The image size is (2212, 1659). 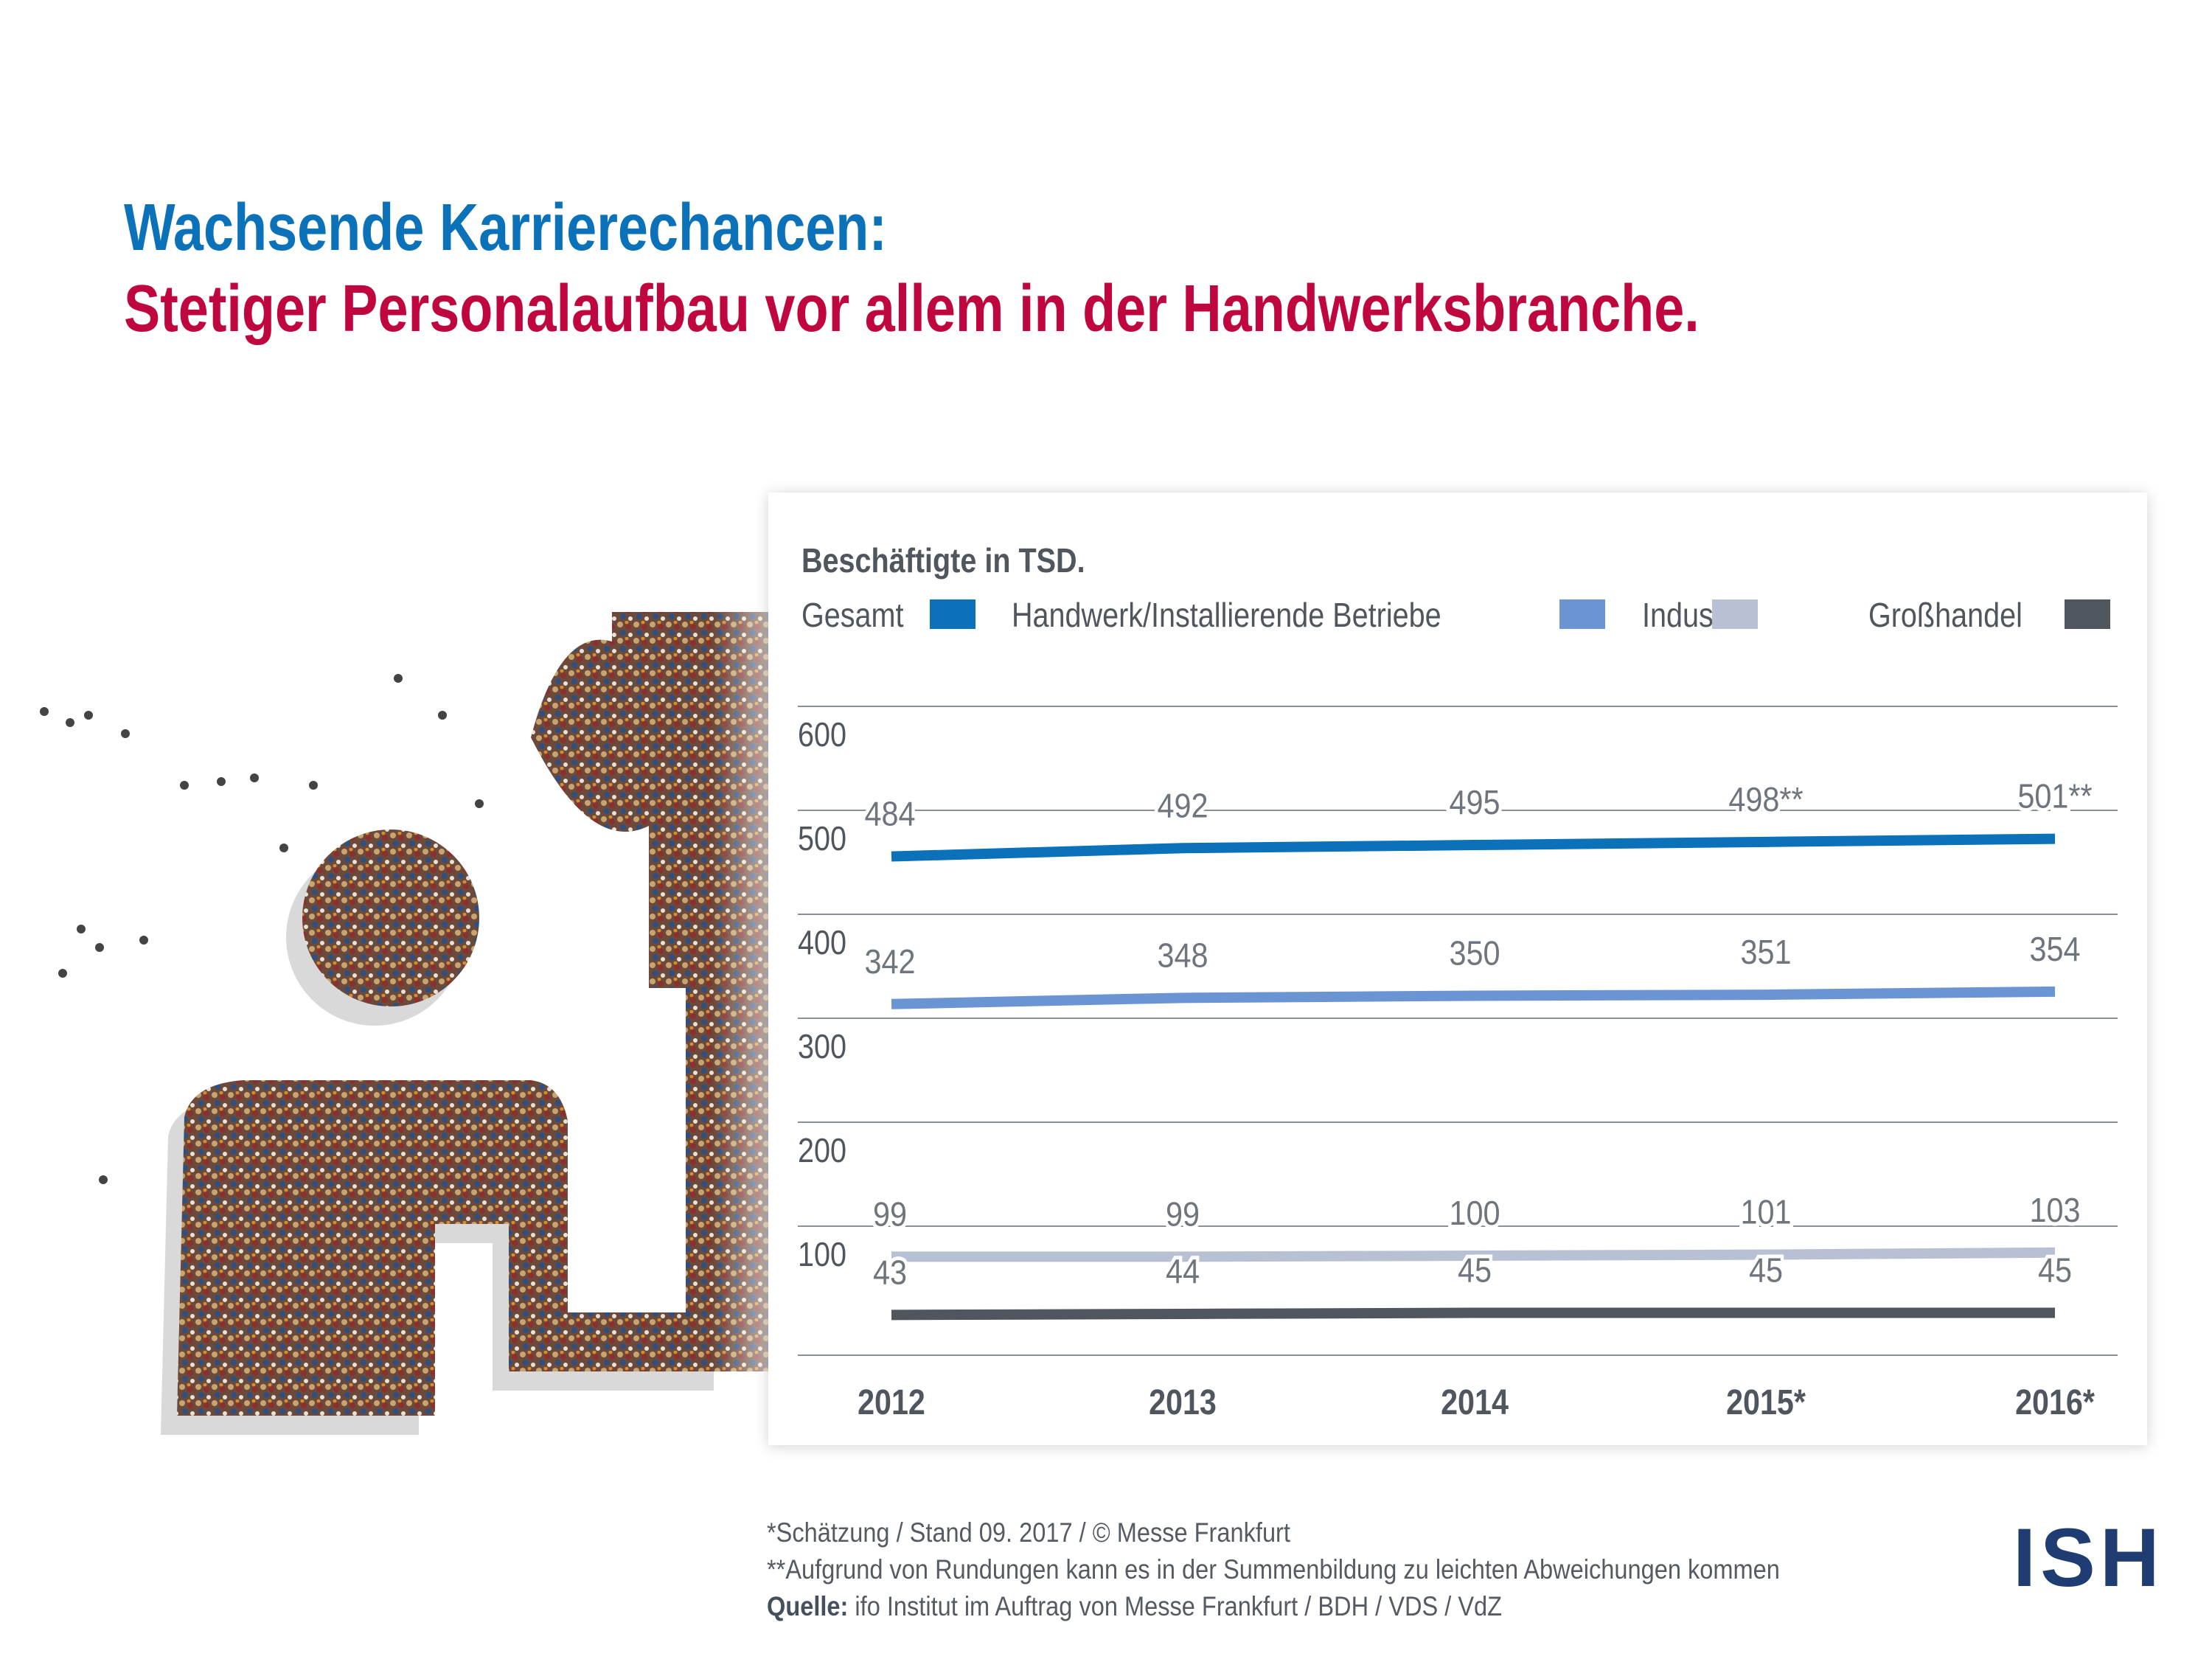 I want to click on ish-logo: ISH, so click(x=2088, y=1558).